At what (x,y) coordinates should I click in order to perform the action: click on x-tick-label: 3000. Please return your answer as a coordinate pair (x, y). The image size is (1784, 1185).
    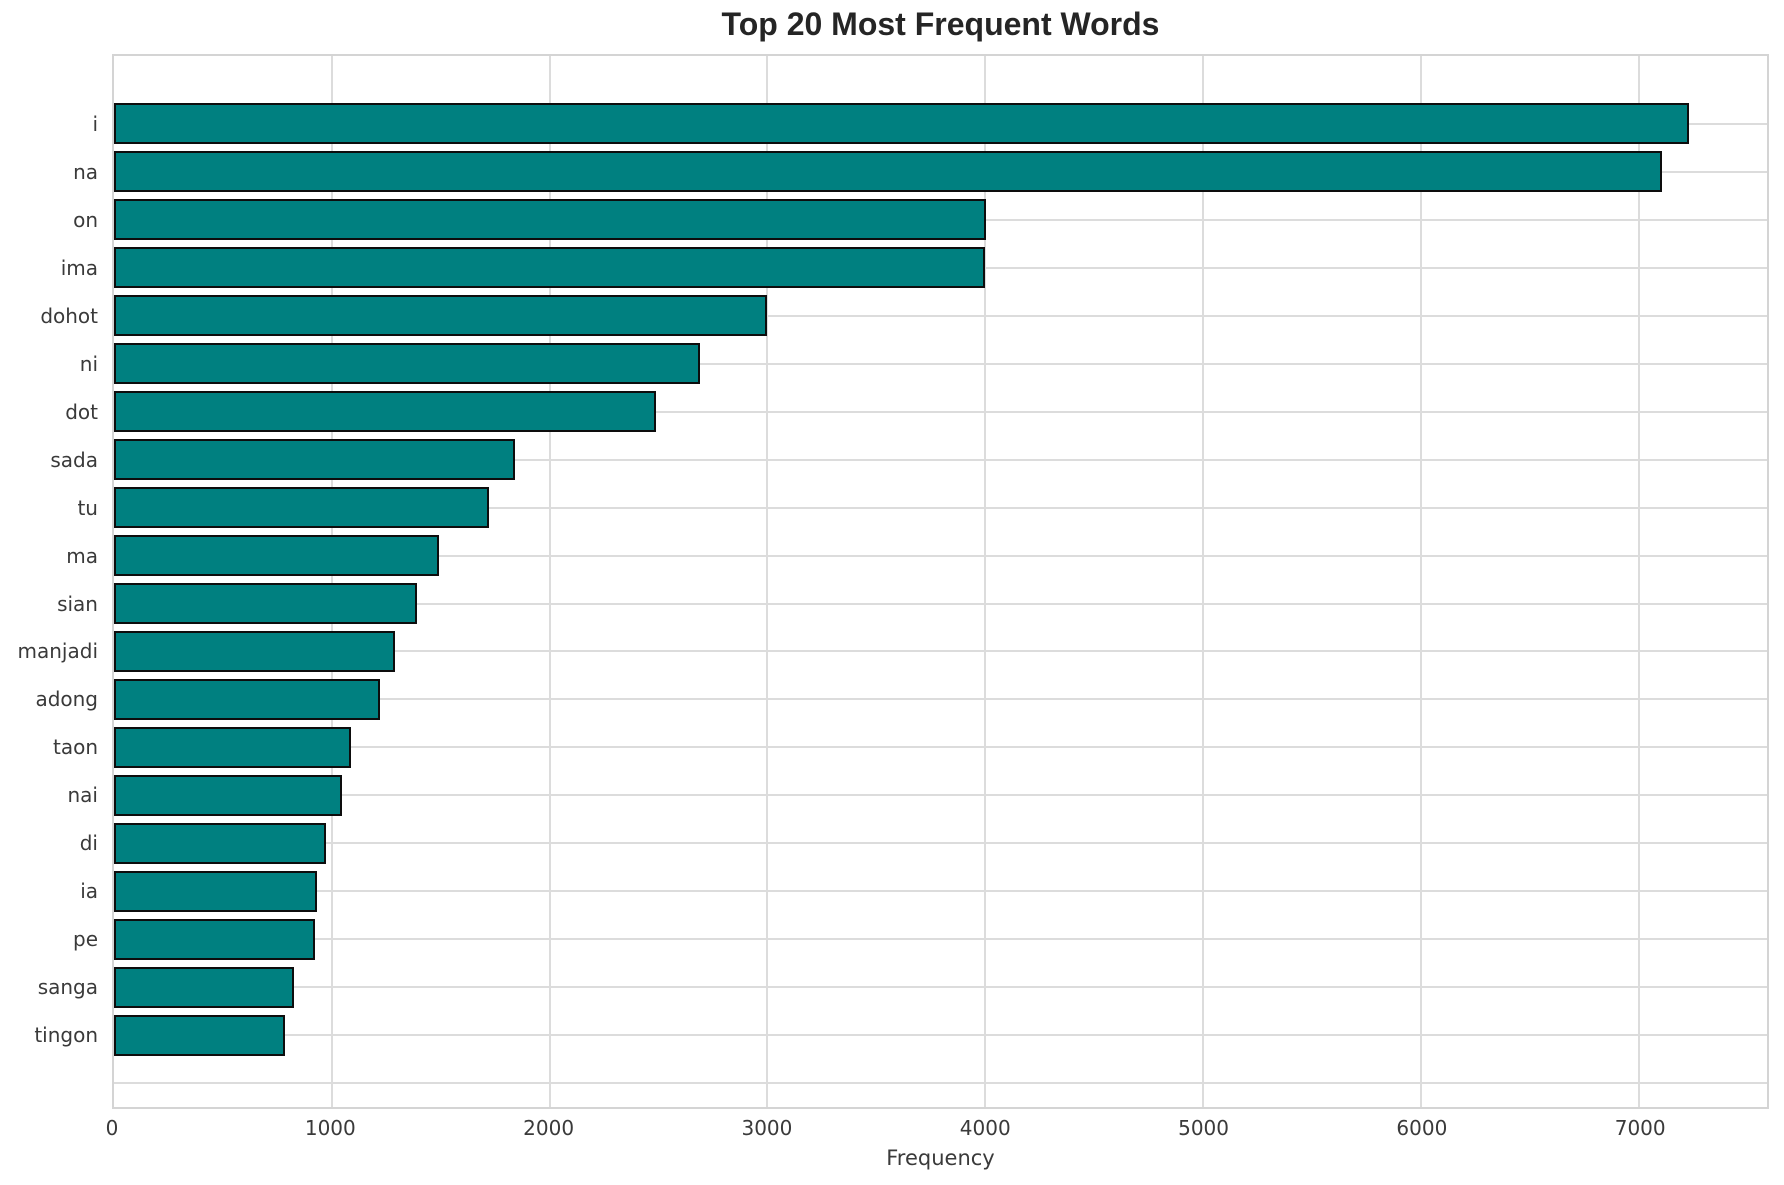
    Looking at the image, I should click on (767, 1128).